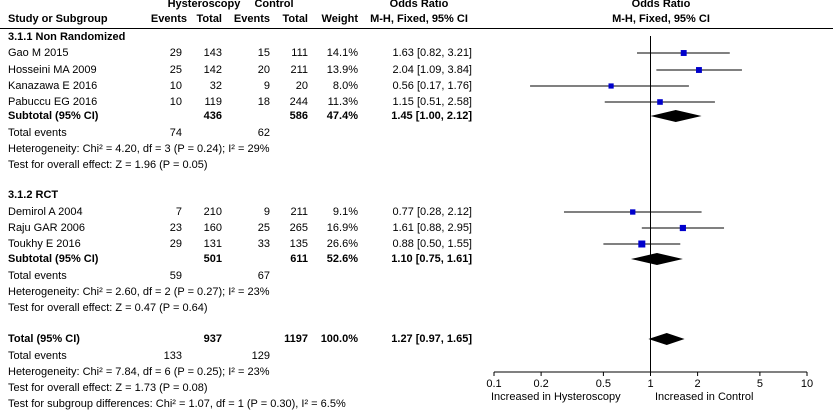  Describe the element at coordinates (172, 356) in the screenshot. I see `total-events-1: 133` at that location.